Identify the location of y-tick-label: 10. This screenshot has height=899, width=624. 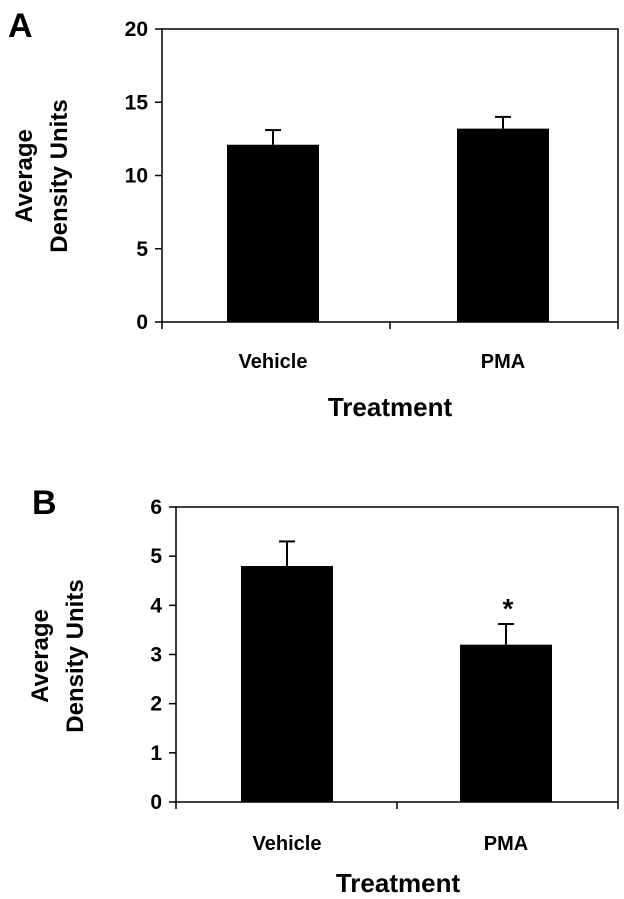
(136, 176).